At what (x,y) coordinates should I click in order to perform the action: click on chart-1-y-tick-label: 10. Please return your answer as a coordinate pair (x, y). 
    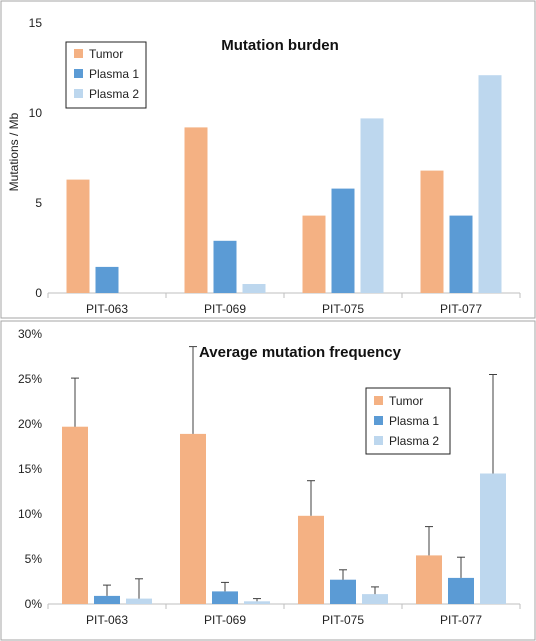
    Looking at the image, I should click on (36, 113).